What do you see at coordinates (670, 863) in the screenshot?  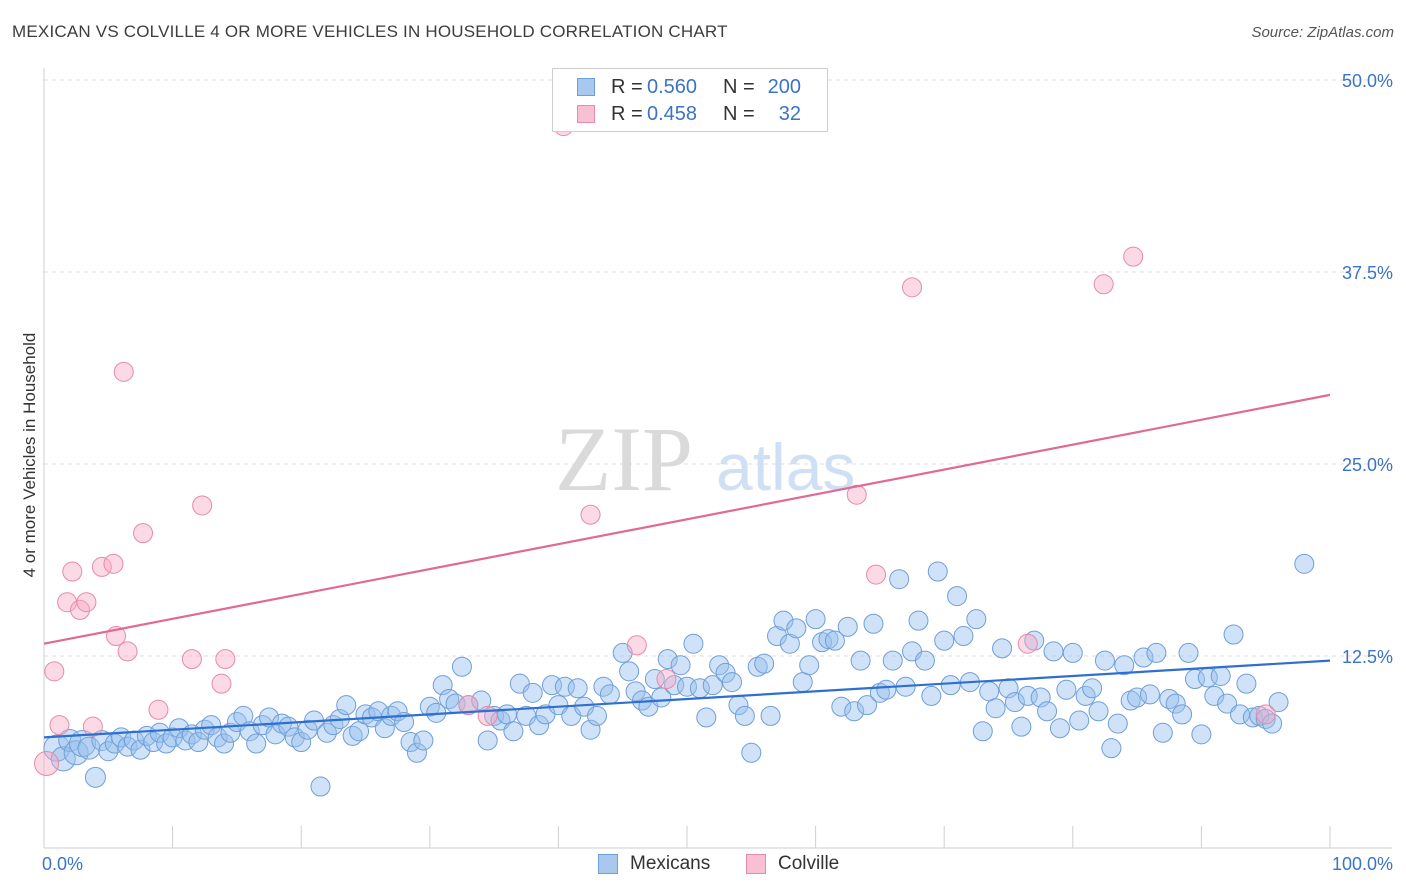 I see `legend-label-mexicans: Mexicans` at bounding box center [670, 863].